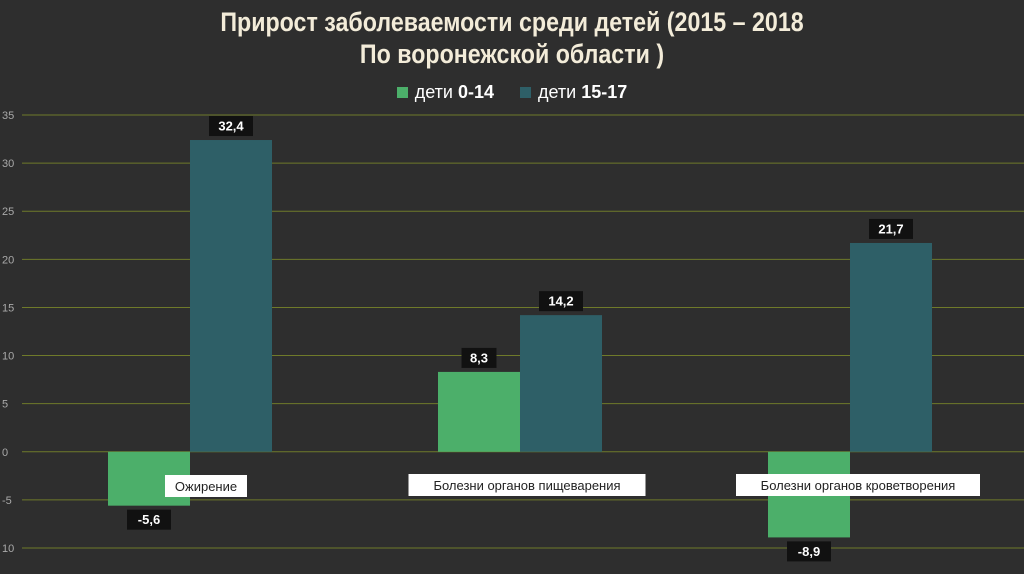  Describe the element at coordinates (8, 308) in the screenshot. I see `y-tick-label: 15` at that location.